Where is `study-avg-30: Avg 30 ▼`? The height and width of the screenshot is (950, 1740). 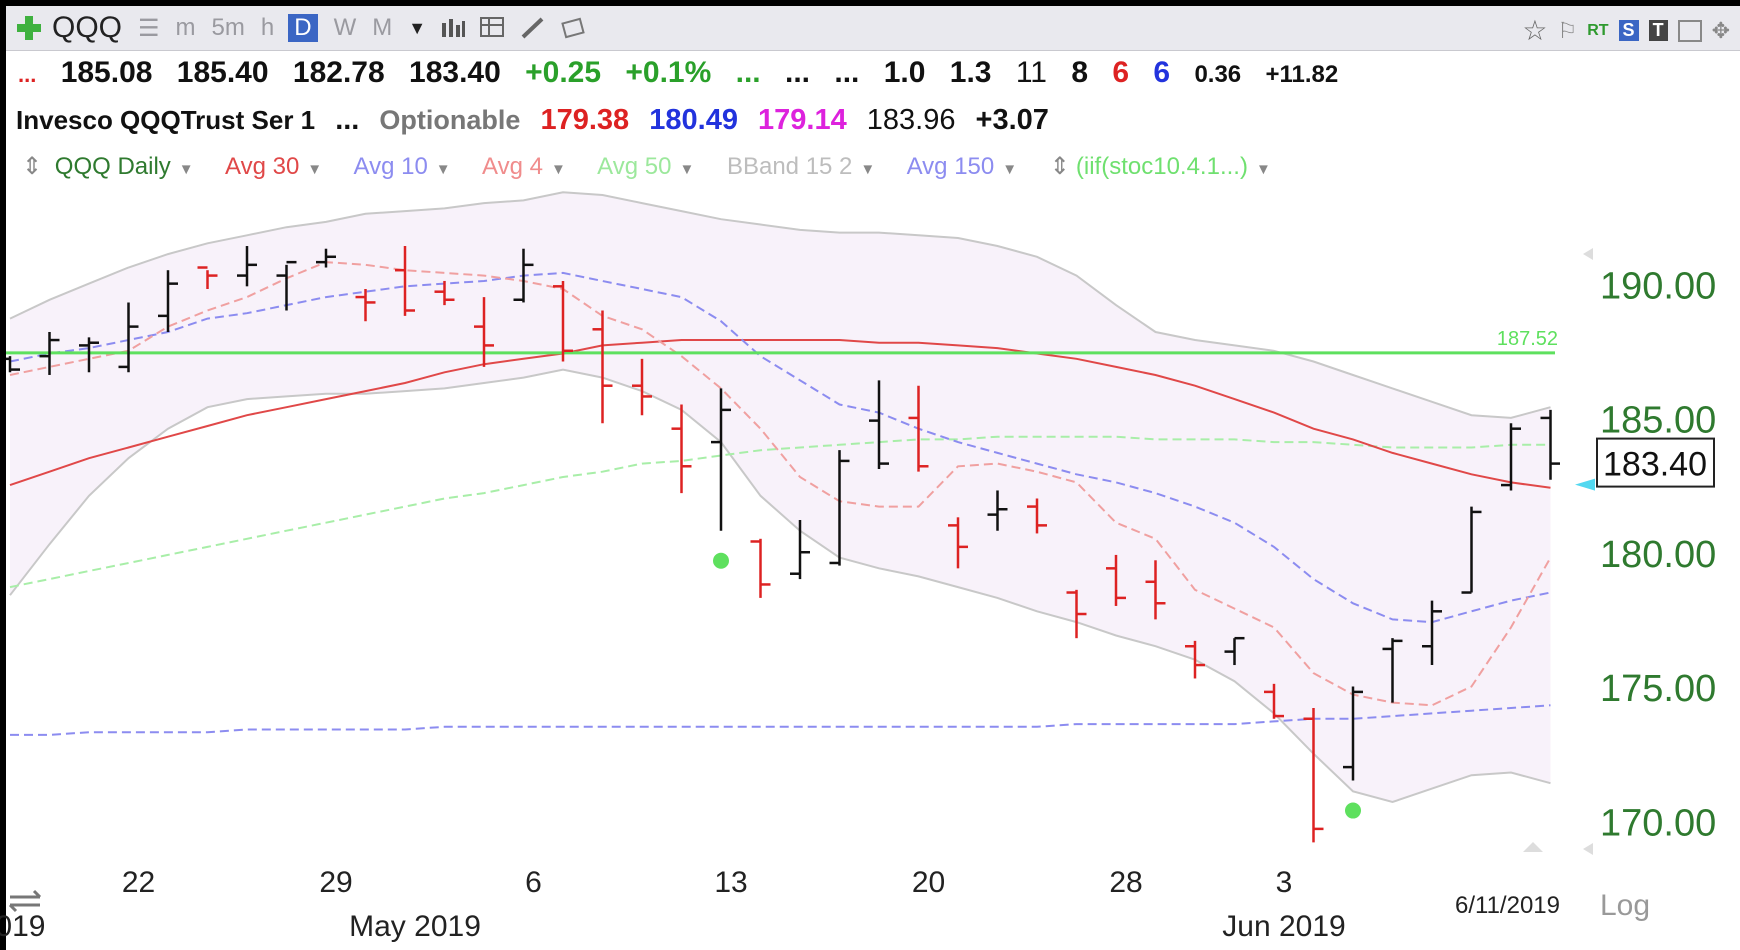
study-avg-30: Avg 30 ▼ is located at coordinates (273, 166).